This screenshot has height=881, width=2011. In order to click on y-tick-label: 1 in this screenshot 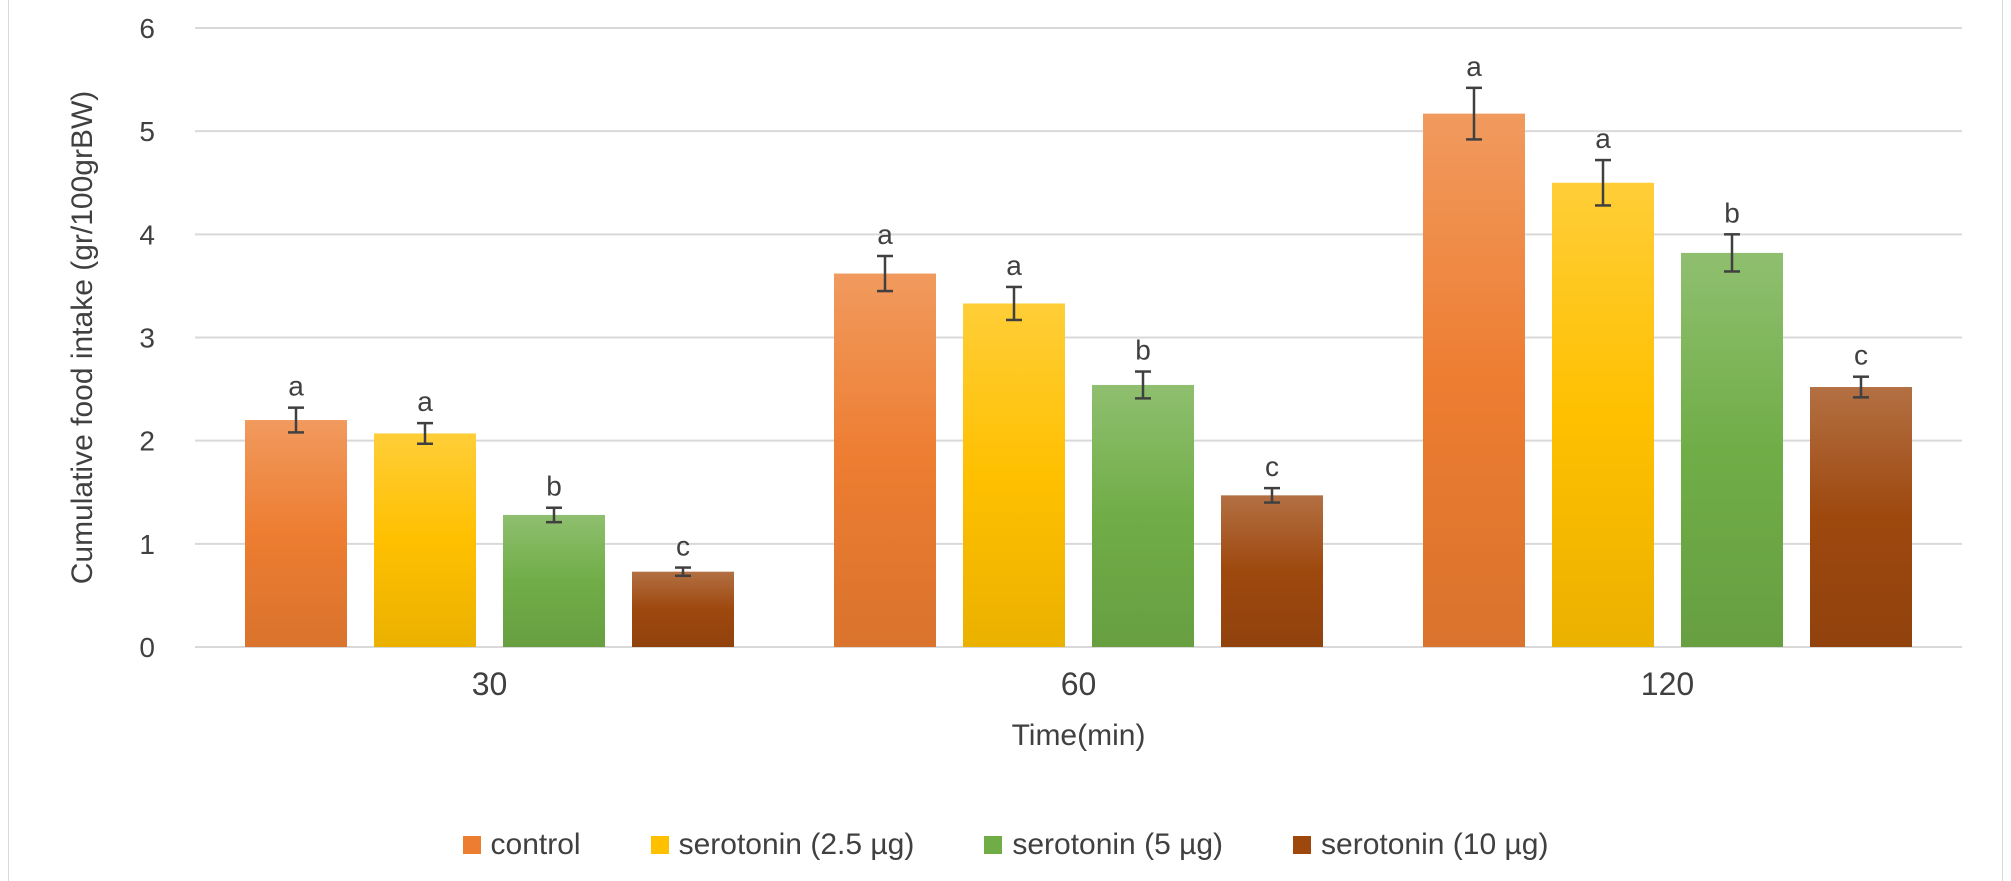, I will do `click(147, 544)`.